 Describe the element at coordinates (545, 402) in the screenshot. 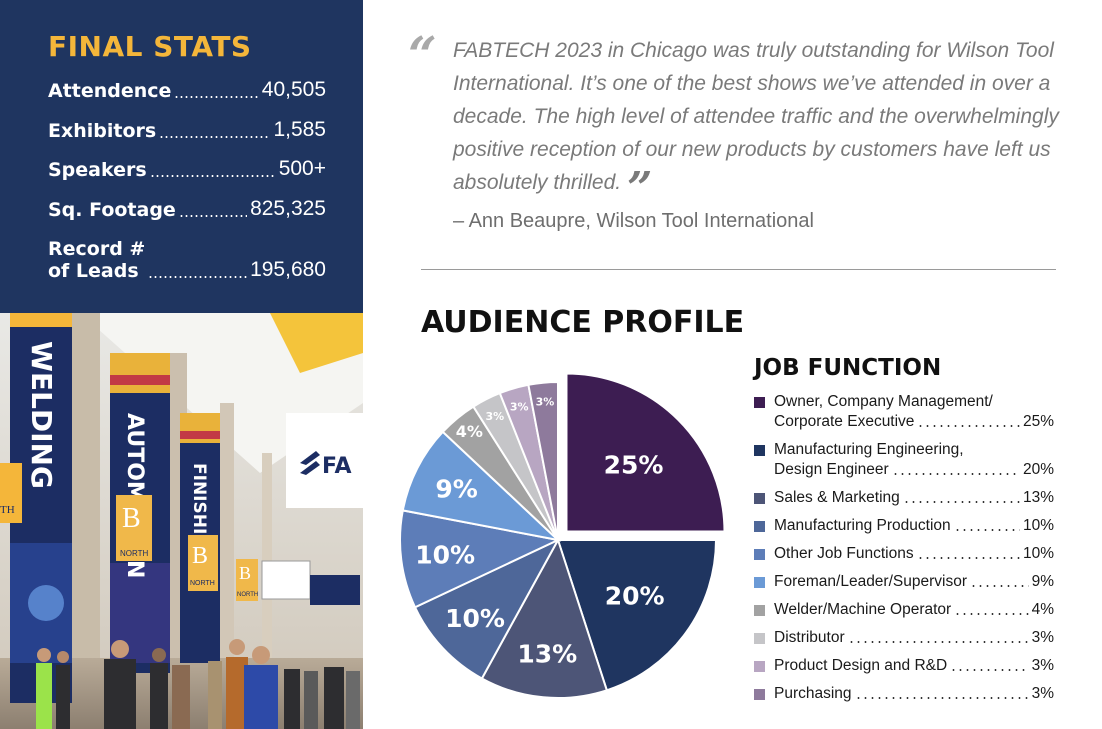

I see `pie-slice-label: 3%` at that location.